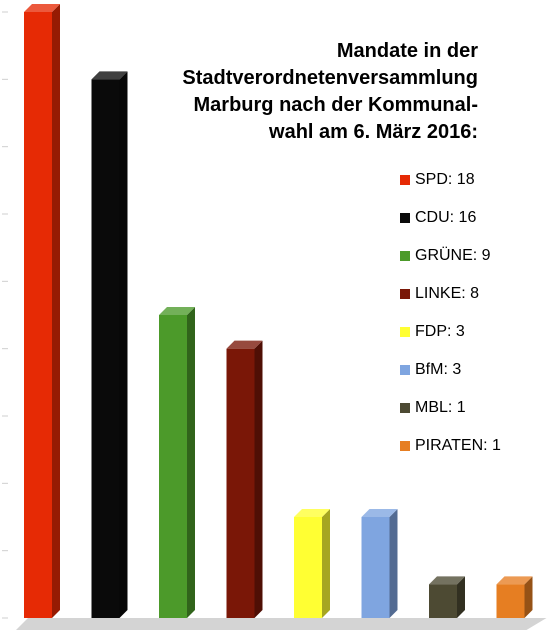 The width and height of the screenshot is (560, 631). I want to click on legend-item: PIRATEN: 1, so click(450, 446).